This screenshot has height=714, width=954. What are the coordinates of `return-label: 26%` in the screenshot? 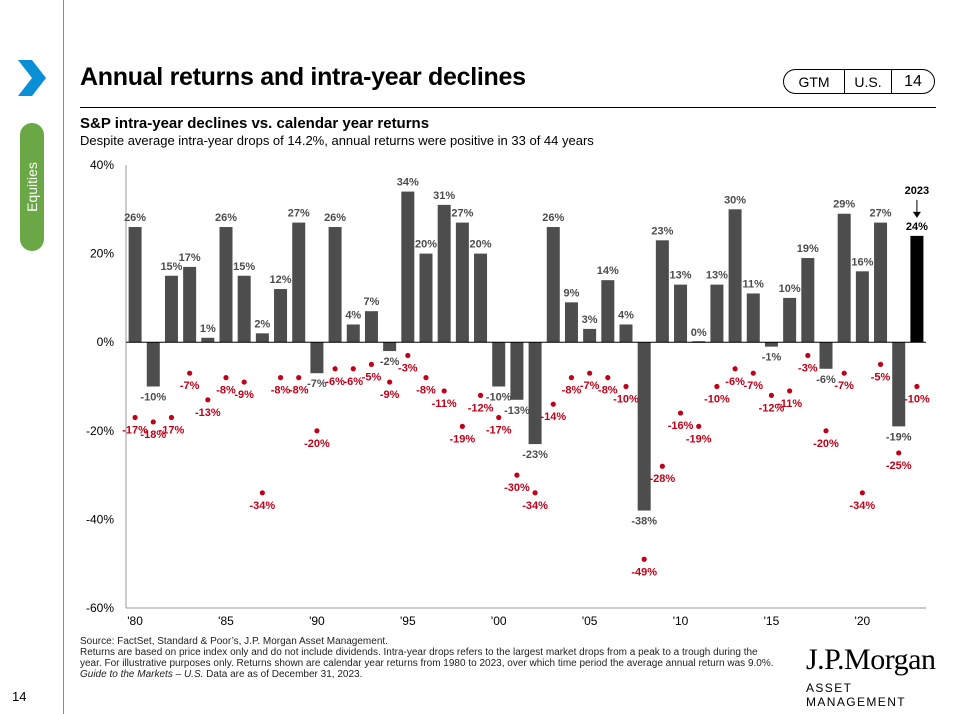 It's located at (226, 218).